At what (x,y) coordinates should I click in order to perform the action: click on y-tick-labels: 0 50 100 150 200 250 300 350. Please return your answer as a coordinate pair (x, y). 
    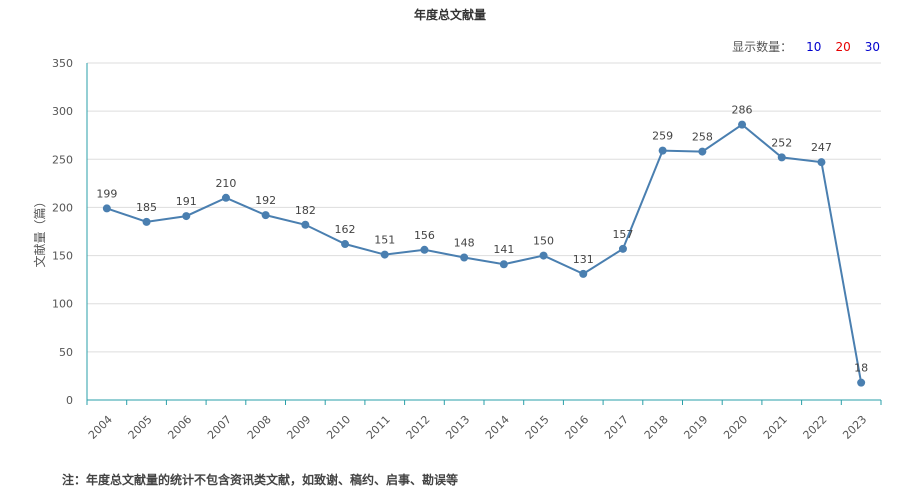
    Looking at the image, I should click on (62, 232).